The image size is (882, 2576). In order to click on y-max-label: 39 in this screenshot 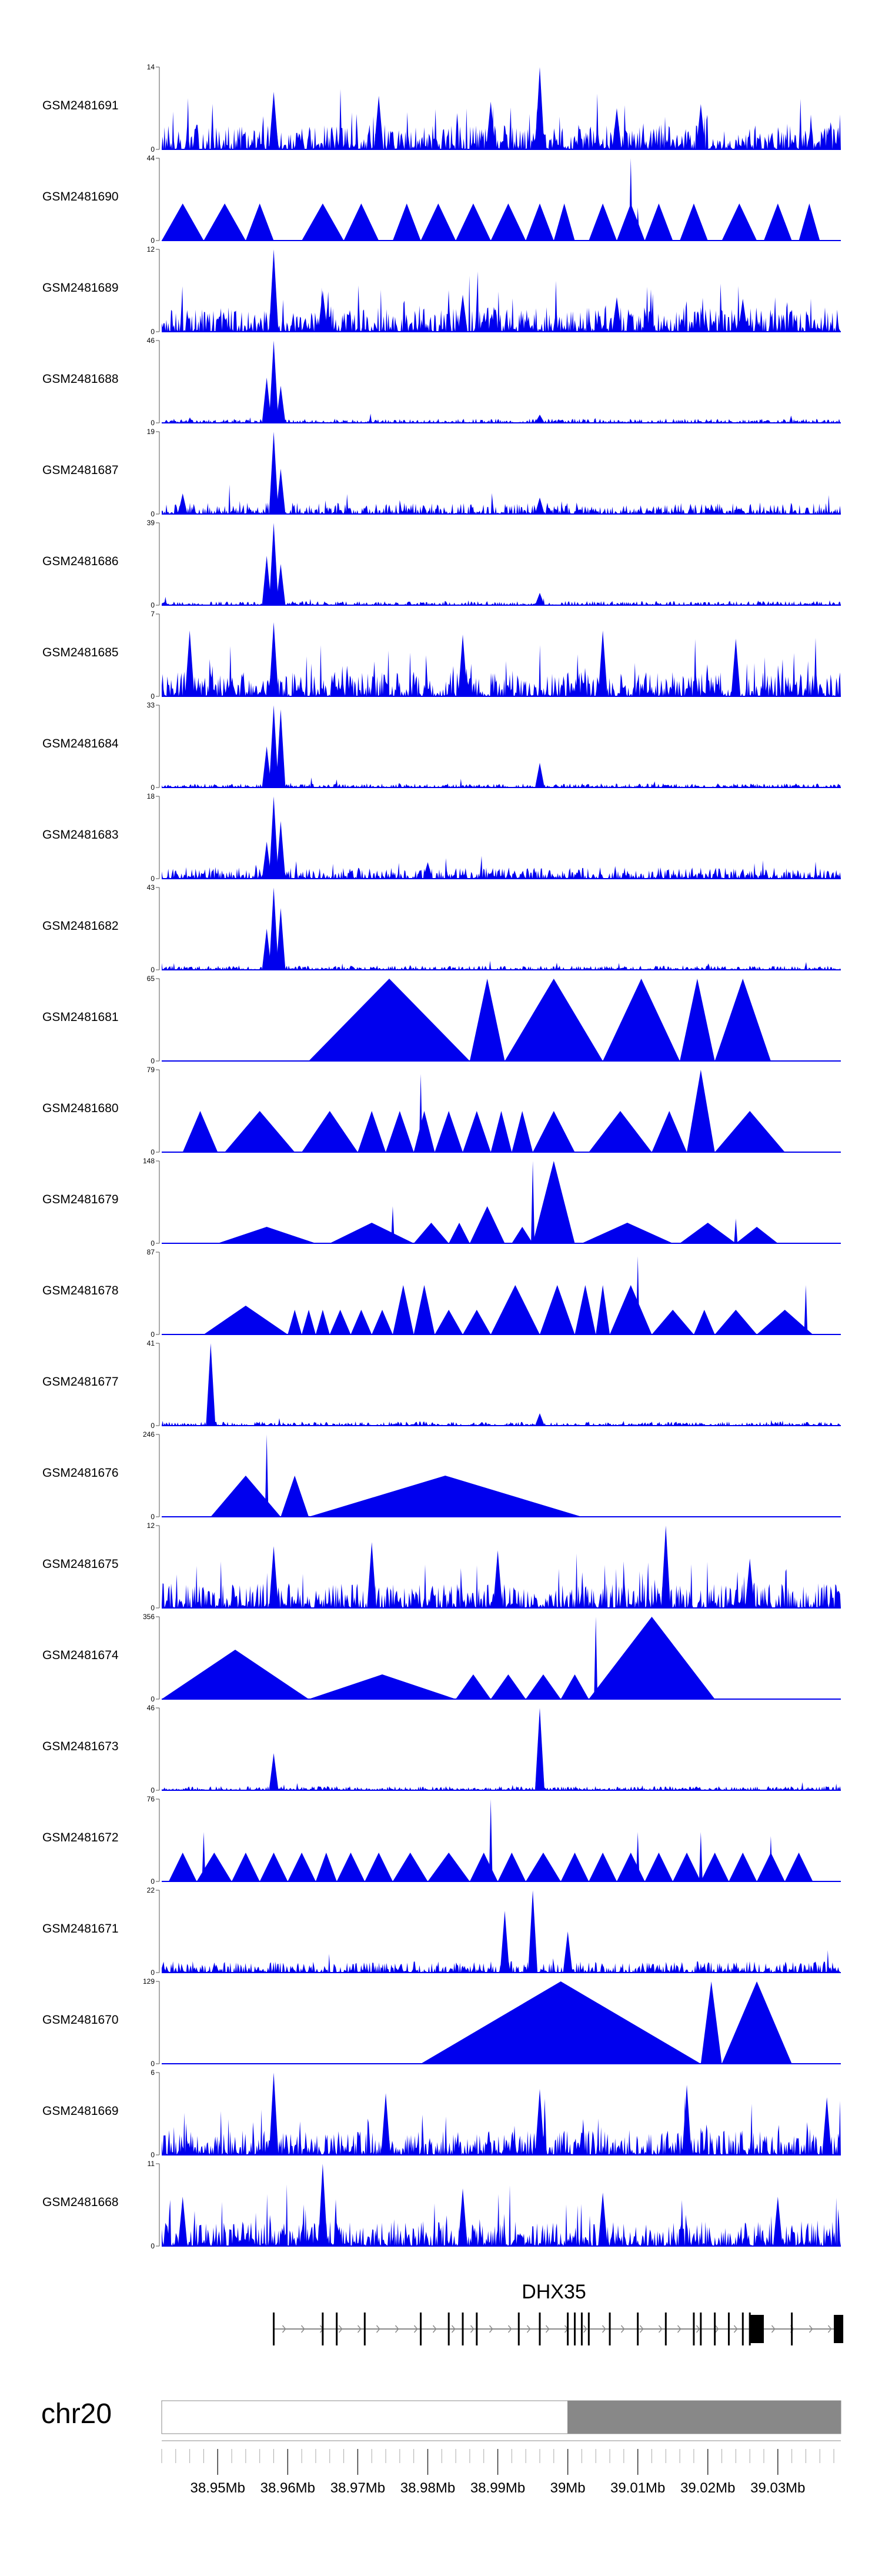, I will do `click(151, 523)`.